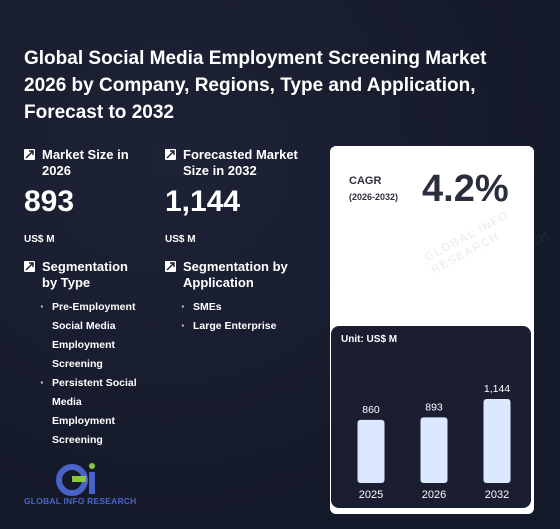 The image size is (560, 529). I want to click on cagr-label: CAGR, so click(365, 181).